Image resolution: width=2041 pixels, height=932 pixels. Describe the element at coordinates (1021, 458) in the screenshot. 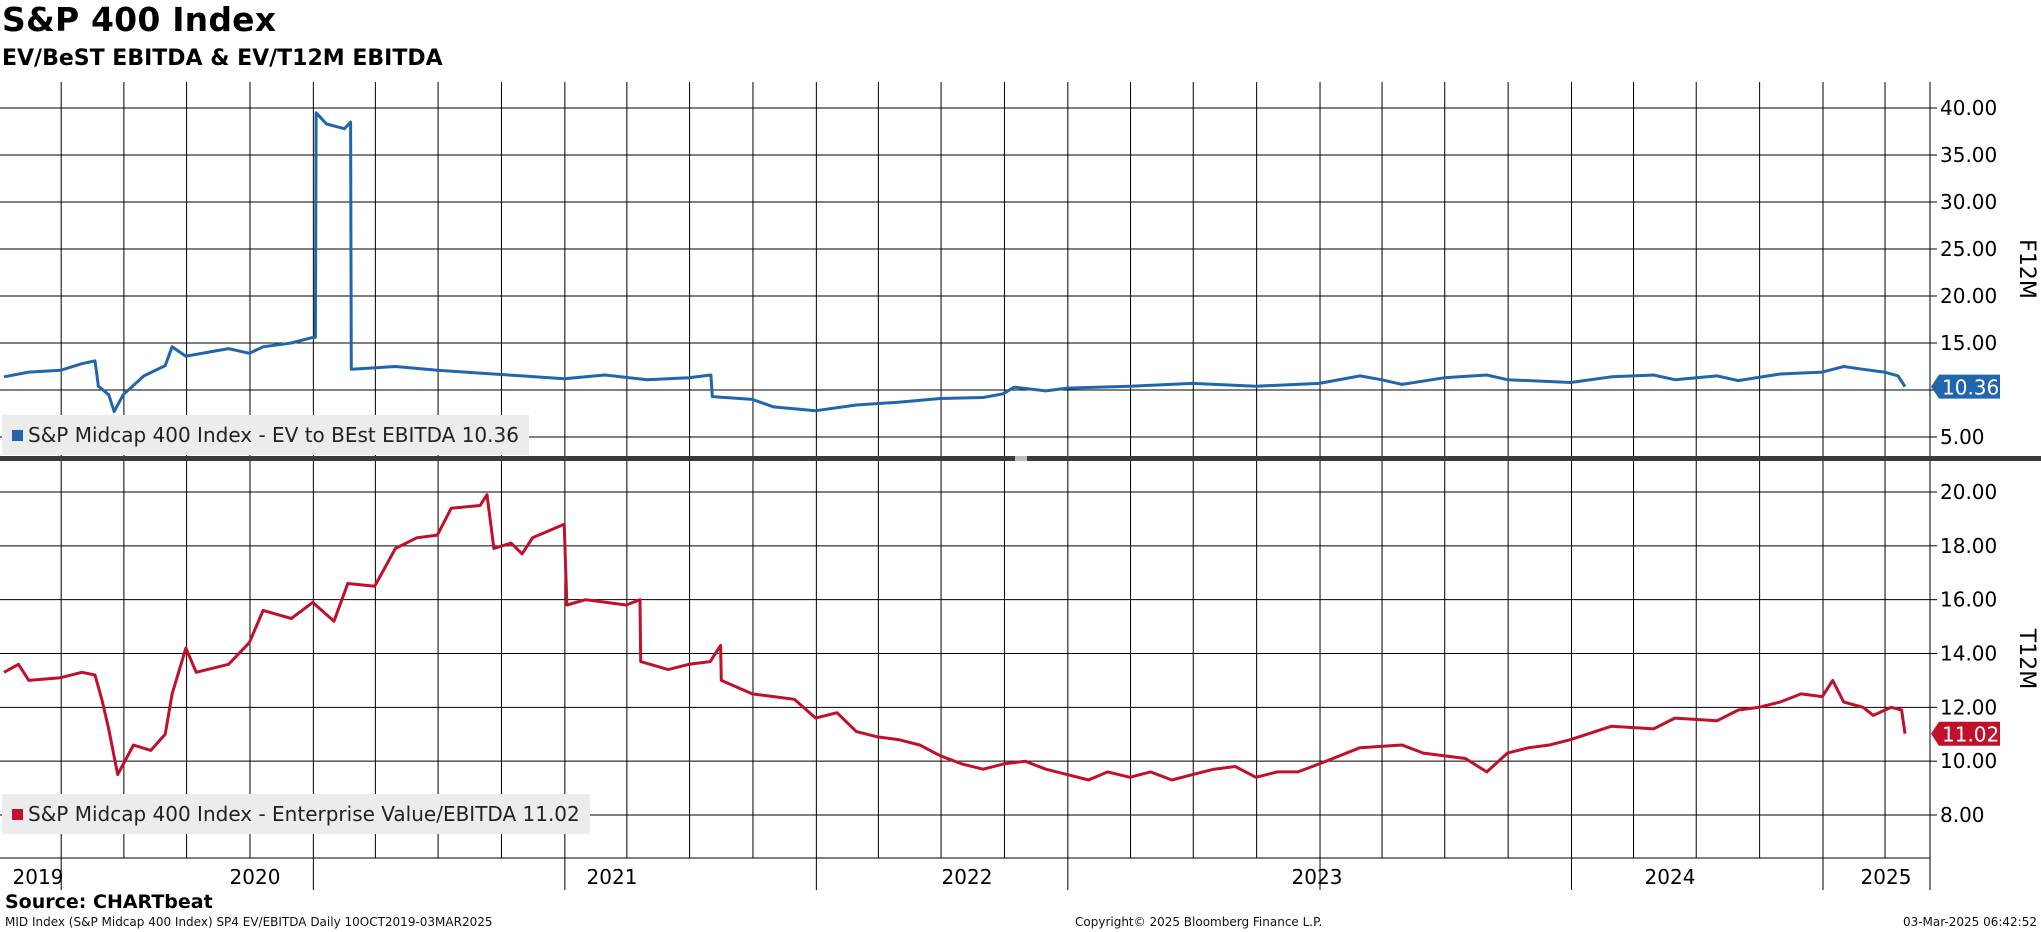

I see `panel-divider-handle` at that location.